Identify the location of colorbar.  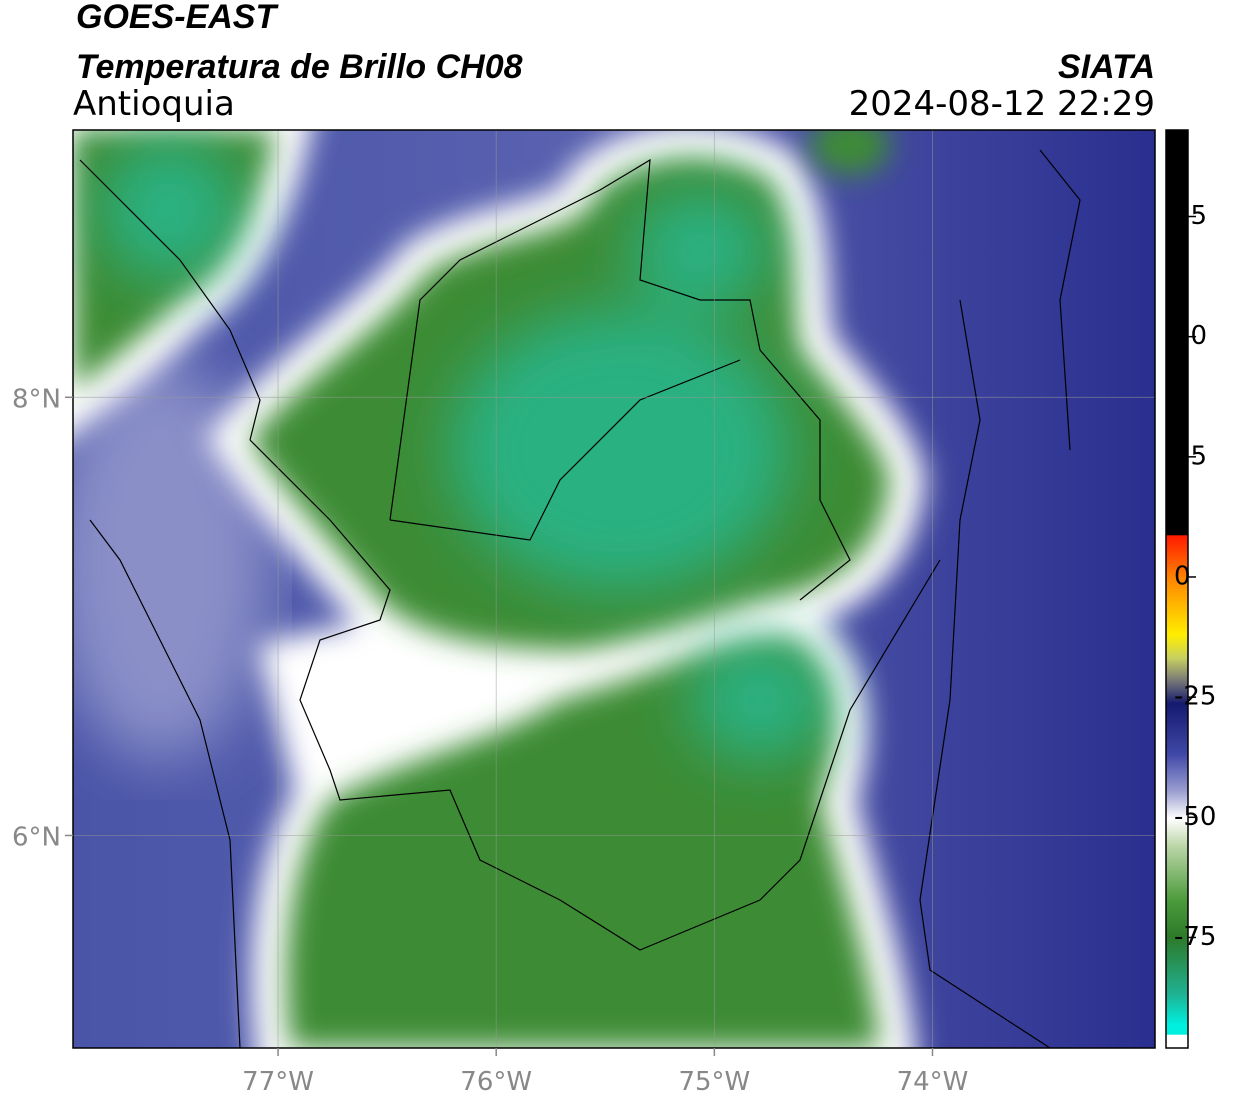
(1177, 589).